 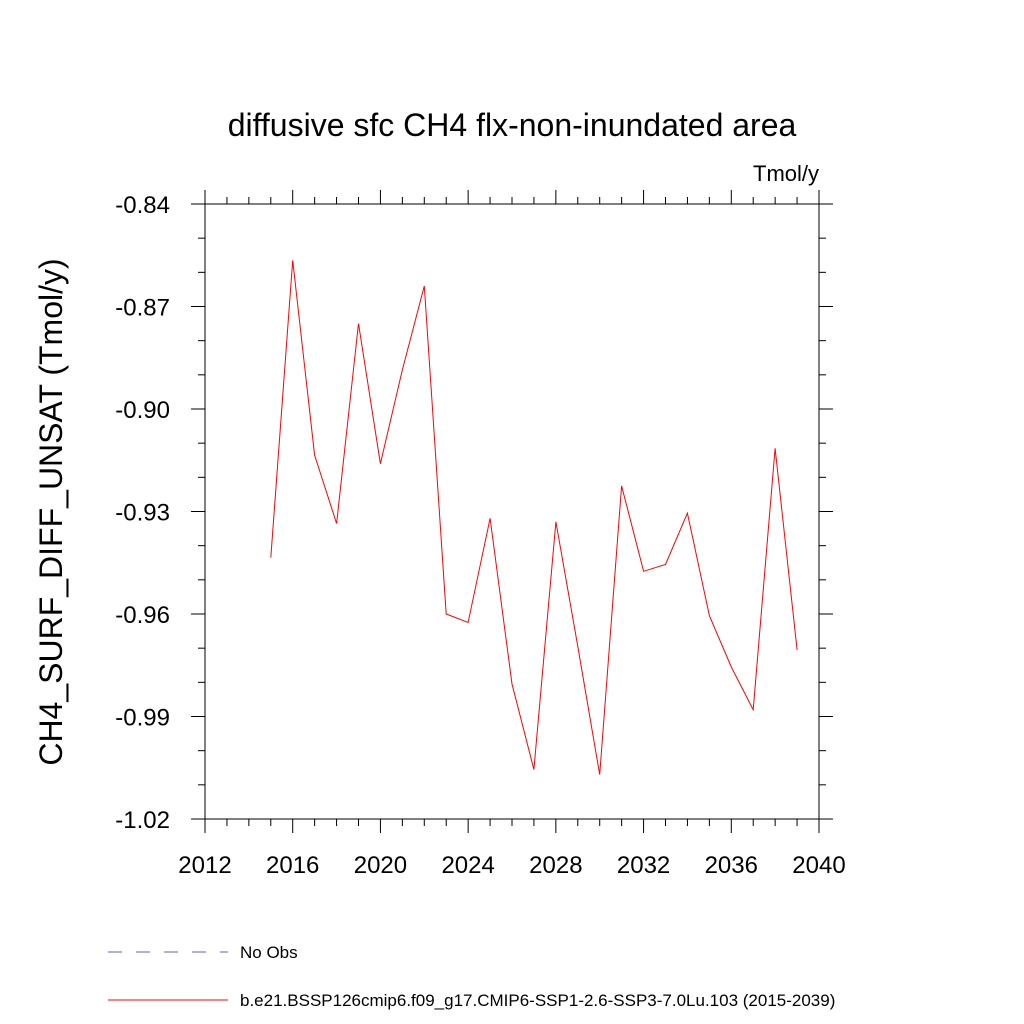 What do you see at coordinates (142, 718) in the screenshot?
I see `y-tick-label: -0.99` at bounding box center [142, 718].